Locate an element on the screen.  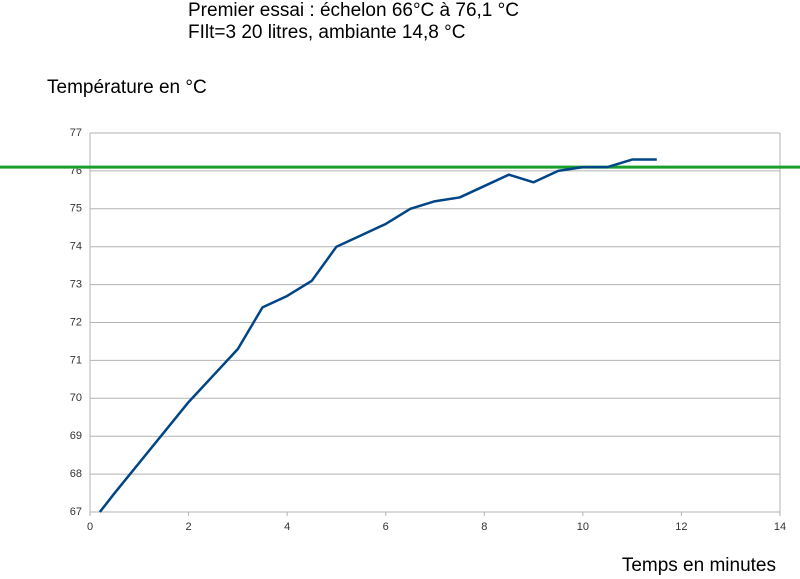
y-axis-label: Température en °C is located at coordinates (127, 87).